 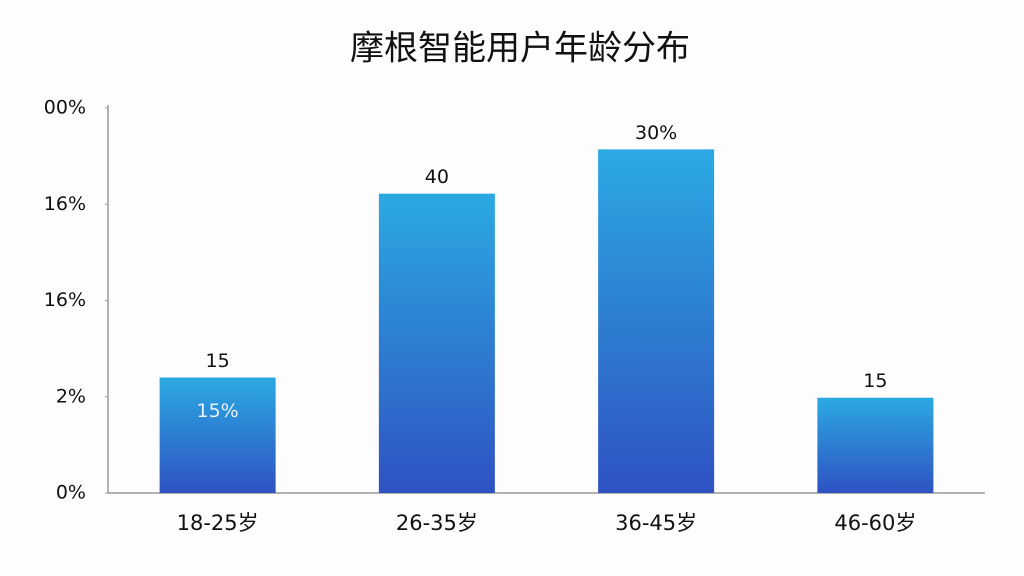 I want to click on x-tick-label: 18-25岁, so click(x=218, y=523).